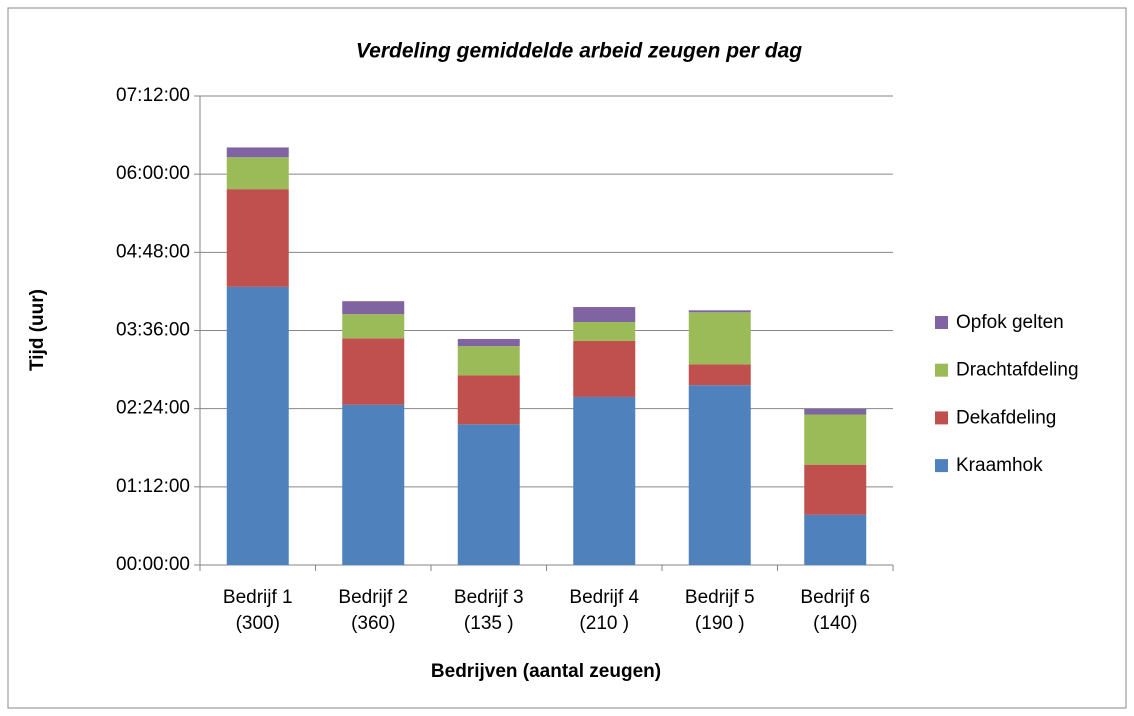  Describe the element at coordinates (835, 610) in the screenshot. I see `x-tick-label: Bedrijf 6 (140)` at that location.